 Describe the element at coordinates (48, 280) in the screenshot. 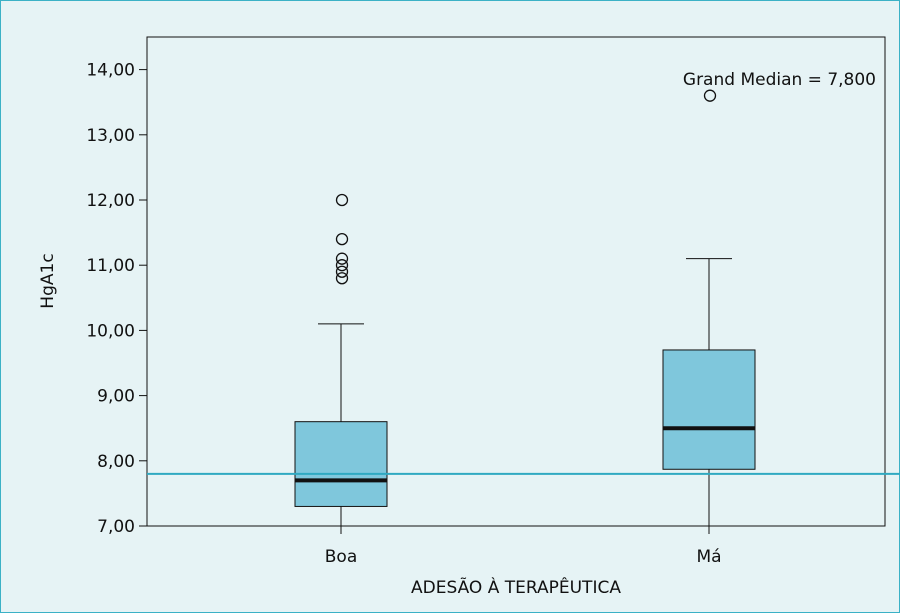

I see `y-axis-title: HgA1c` at that location.